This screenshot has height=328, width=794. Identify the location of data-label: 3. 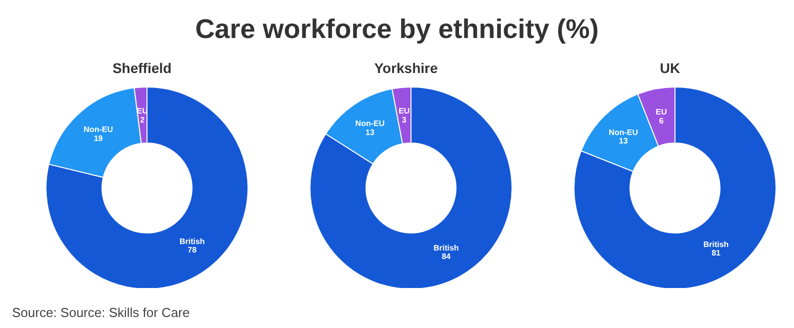
(404, 120).